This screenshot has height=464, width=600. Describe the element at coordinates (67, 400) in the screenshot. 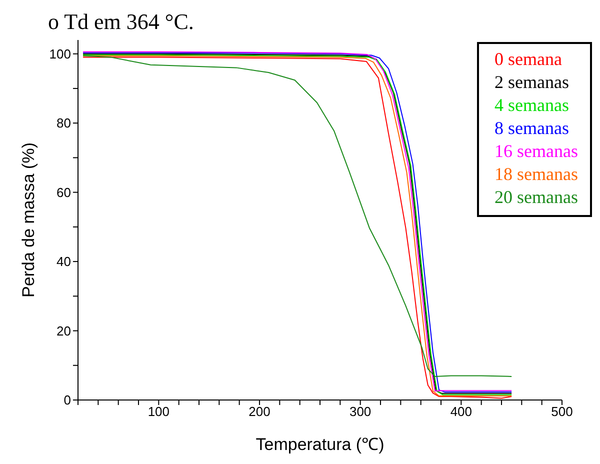

I see `y-tick-label: 0` at that location.